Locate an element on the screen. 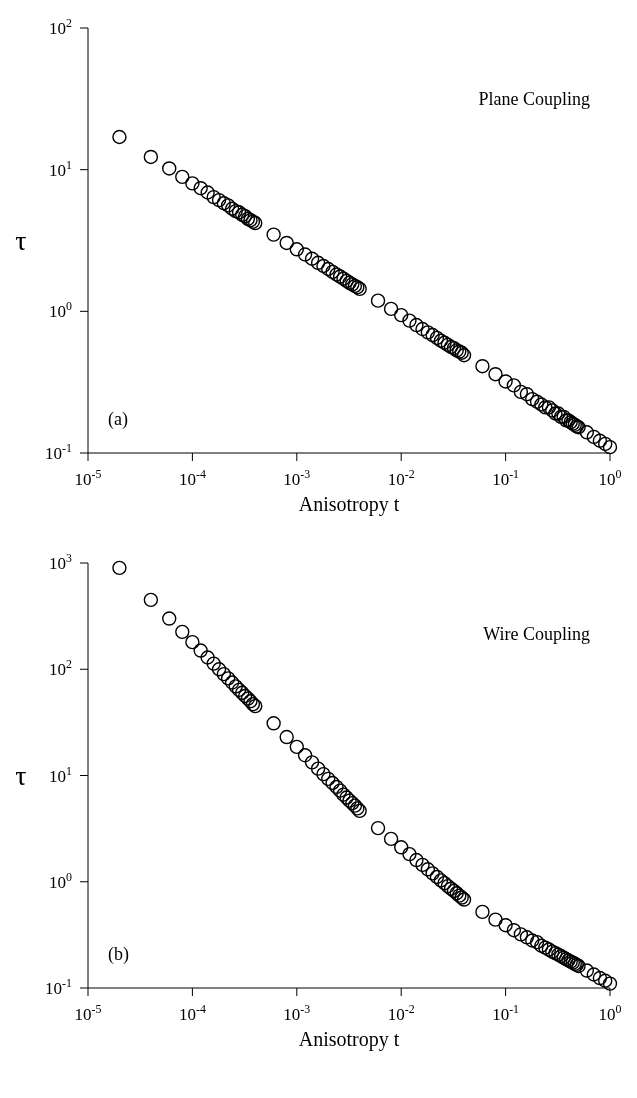 The height and width of the screenshot is (1098, 637). annotation: (a) is located at coordinates (118, 419).